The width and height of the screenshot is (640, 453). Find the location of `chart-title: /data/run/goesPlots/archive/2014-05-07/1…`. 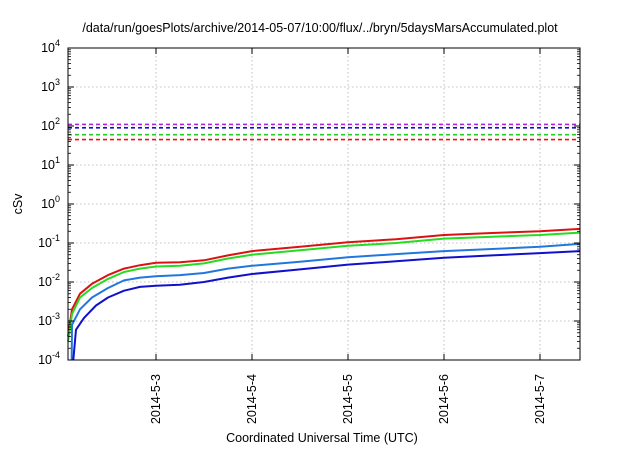

chart-title: /data/run/goesPlots/archive/2014-05-07/1… is located at coordinates (320, 28).